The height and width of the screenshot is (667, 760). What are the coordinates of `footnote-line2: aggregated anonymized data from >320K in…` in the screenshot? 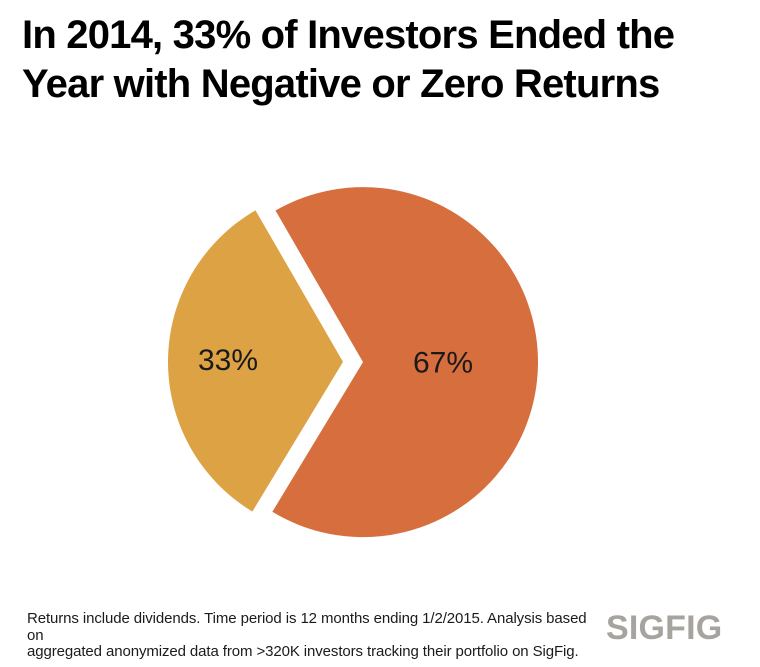 It's located at (303, 651).